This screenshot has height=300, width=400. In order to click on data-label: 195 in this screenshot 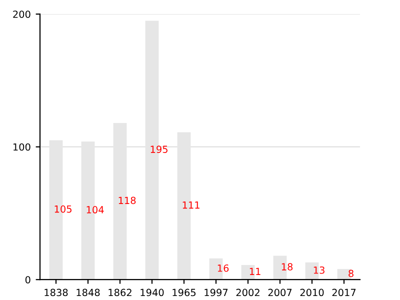, I will do `click(159, 149)`.